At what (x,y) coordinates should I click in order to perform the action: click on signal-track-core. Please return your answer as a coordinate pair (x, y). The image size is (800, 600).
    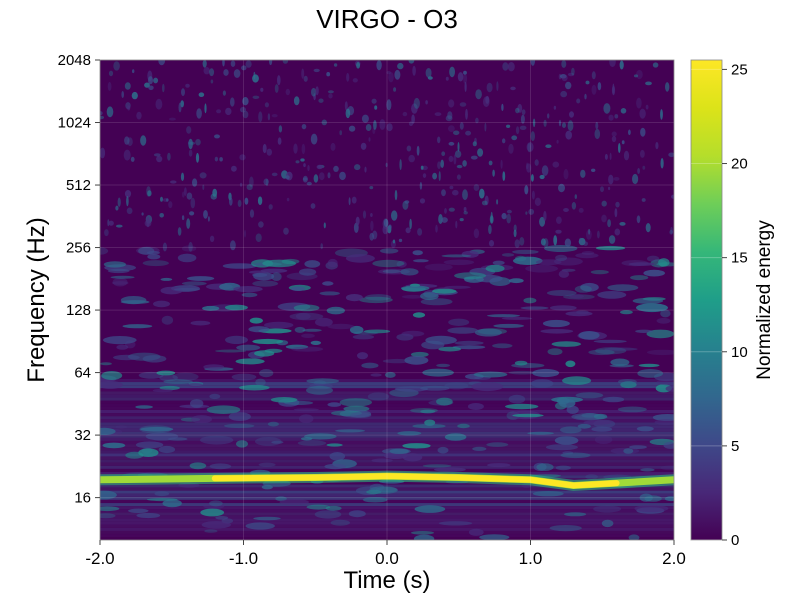
    Looking at the image, I should click on (415, 481).